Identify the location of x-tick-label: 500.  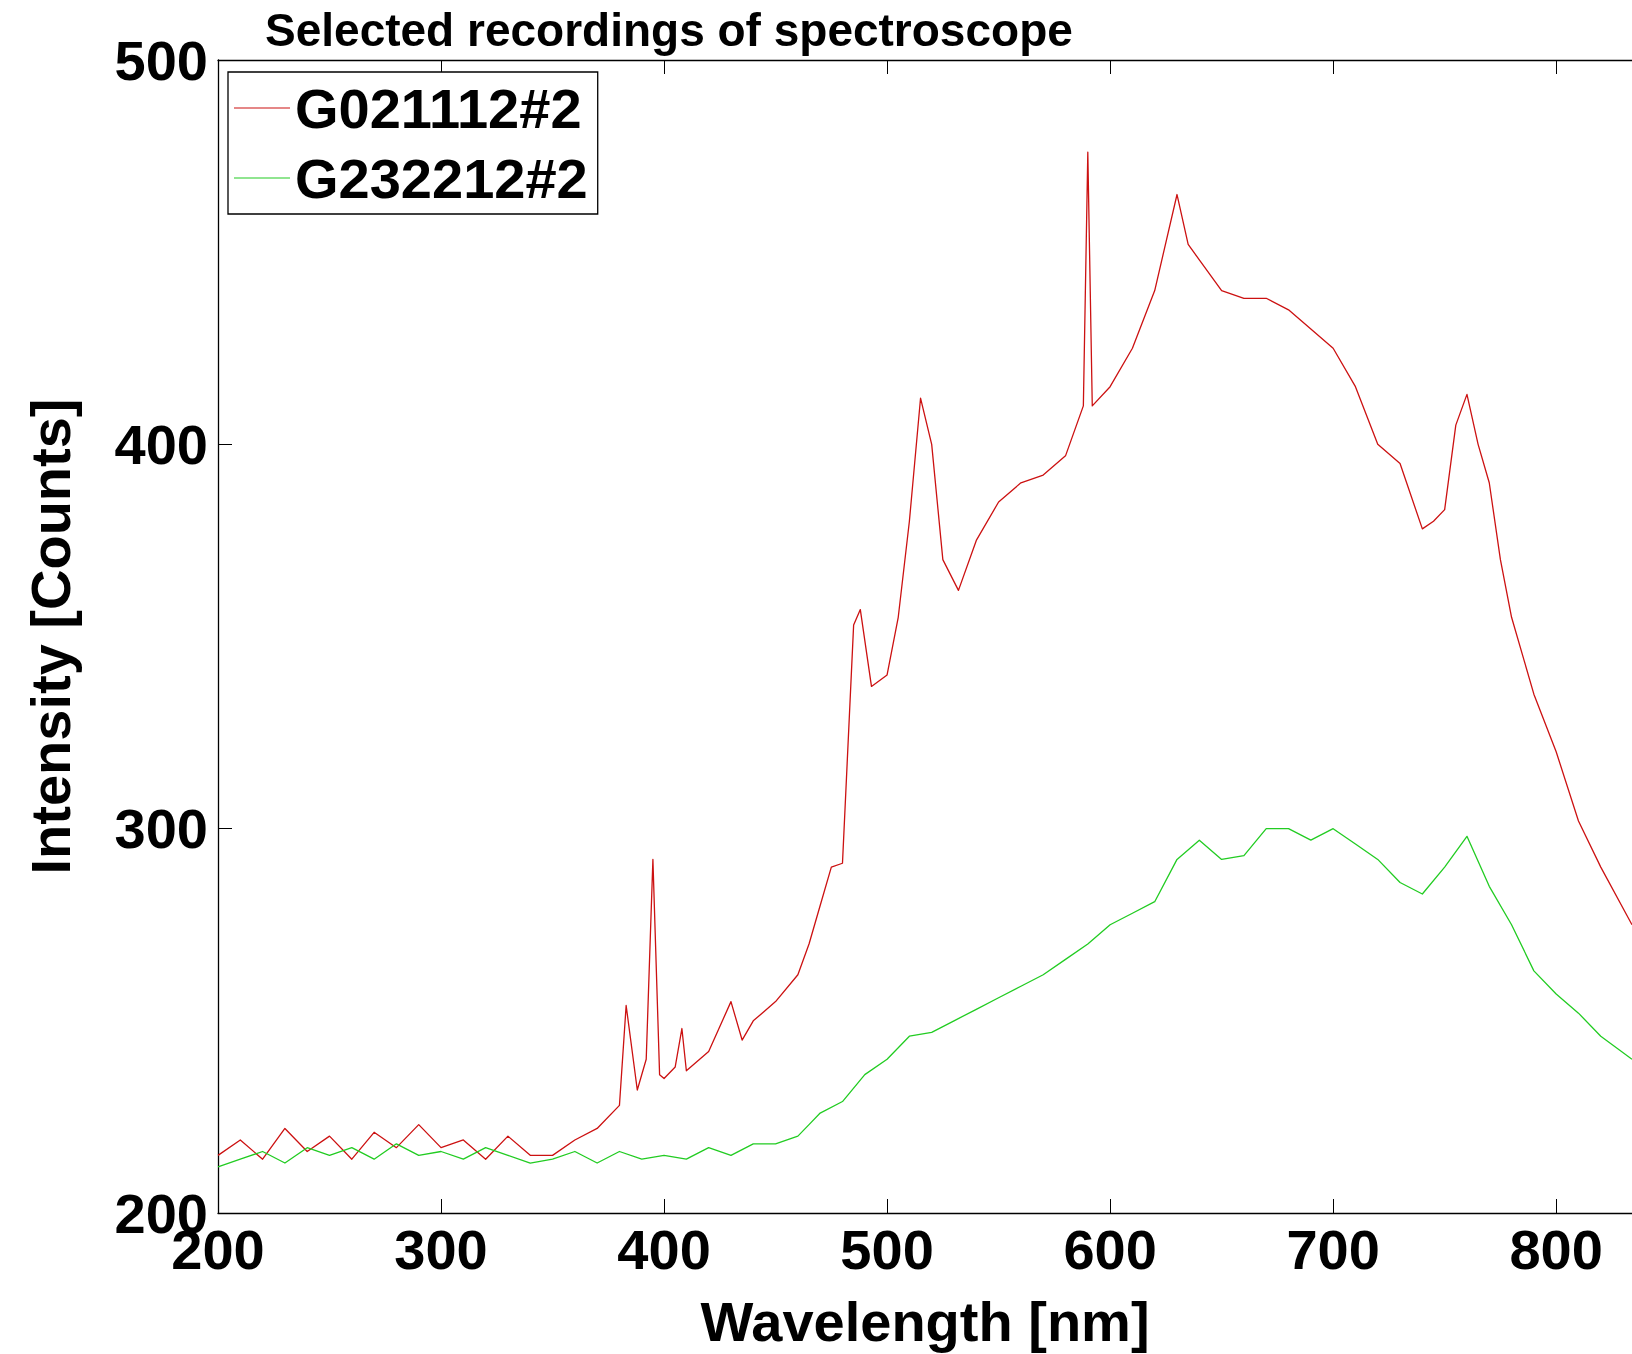
(887, 1249).